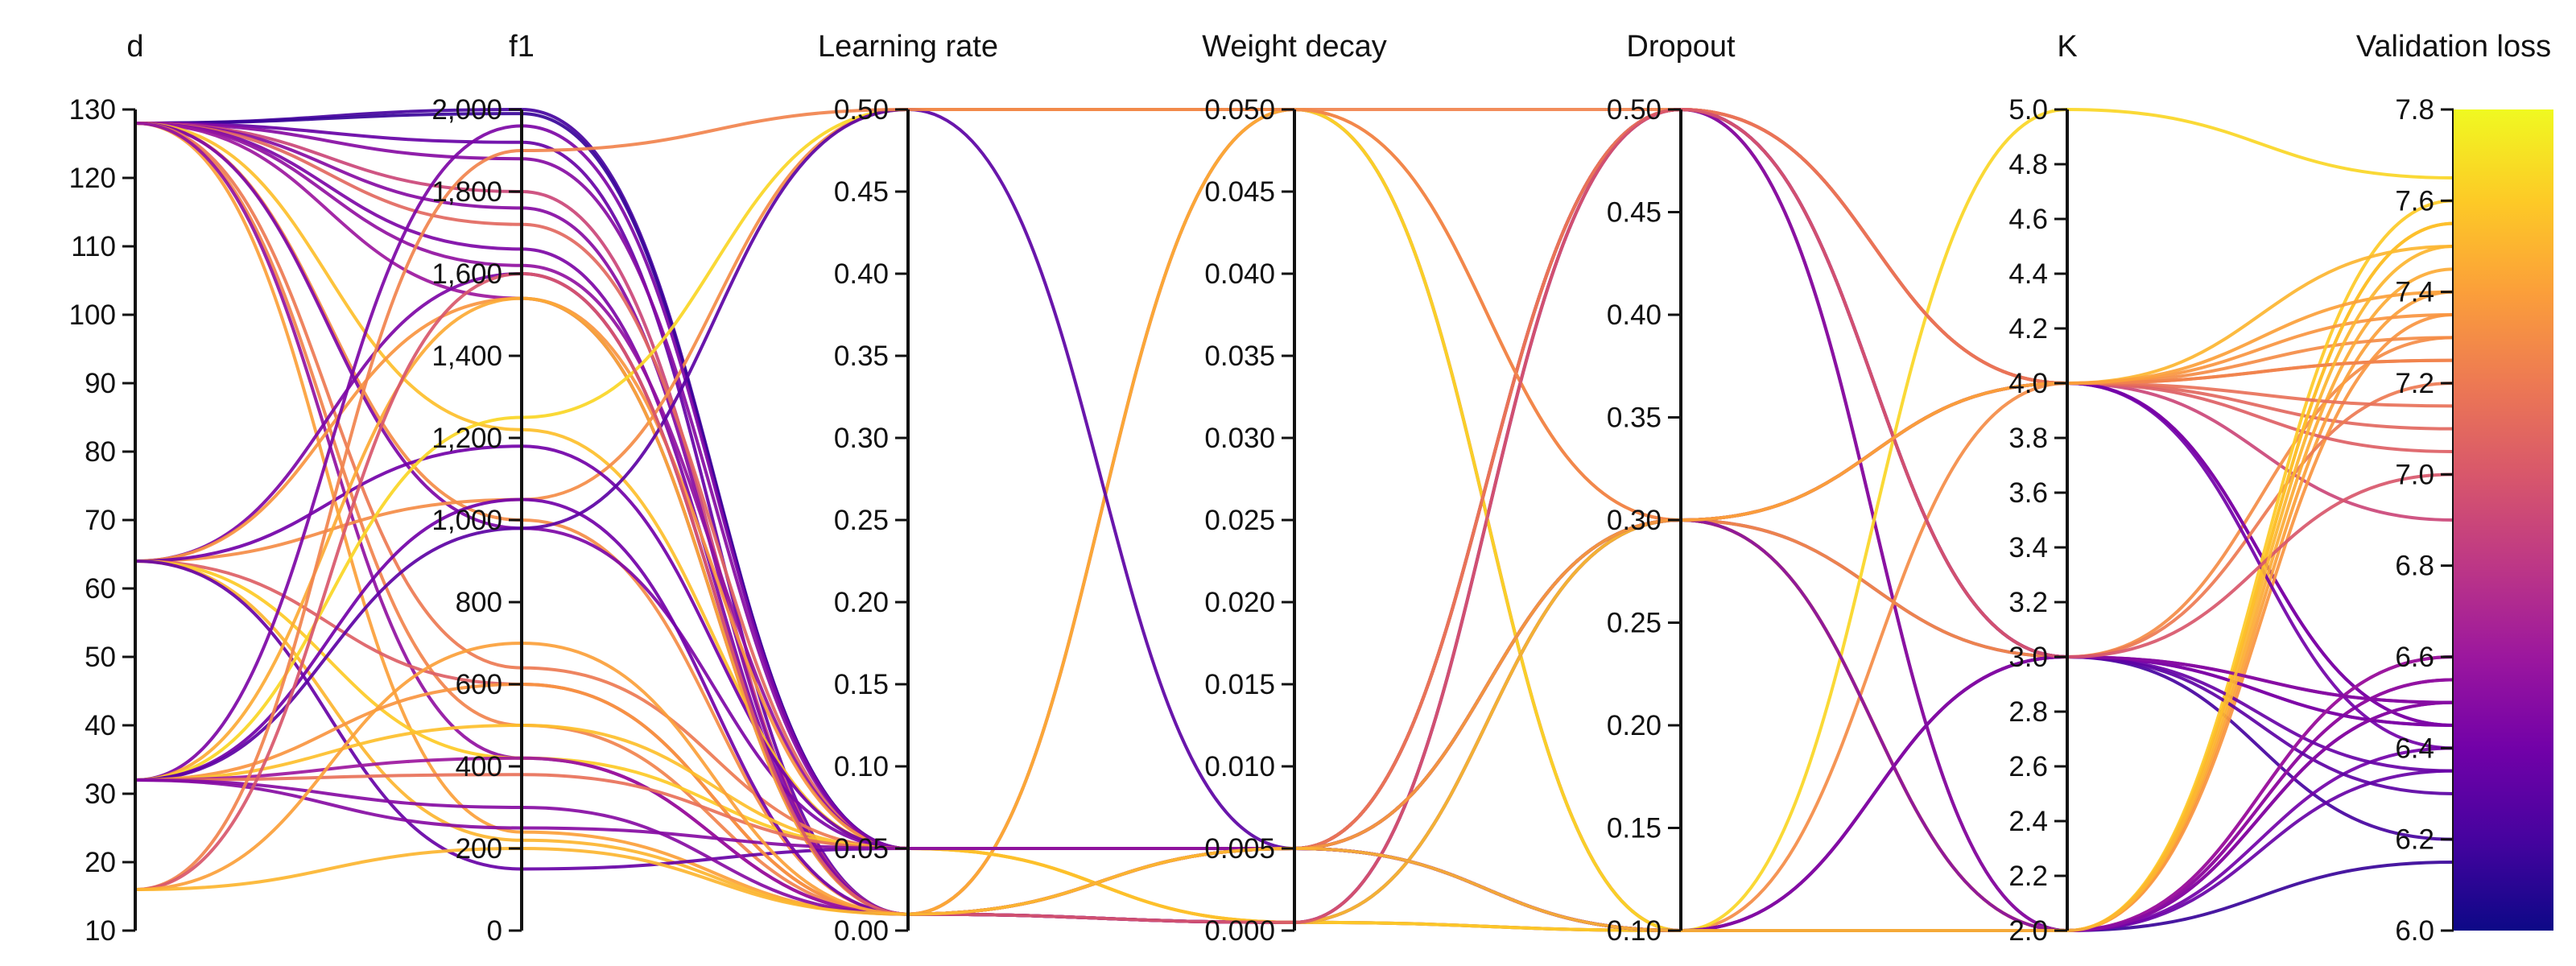 The image size is (2576, 966). Describe the element at coordinates (2028, 329) in the screenshot. I see `tick-label: 4.2` at that location.